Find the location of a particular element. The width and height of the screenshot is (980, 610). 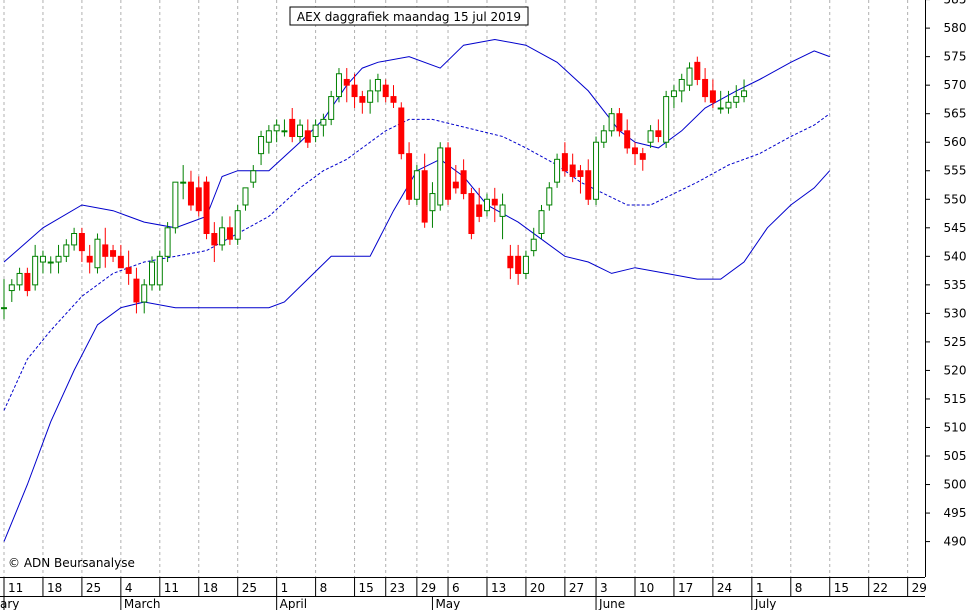

x-tick-label-16: 3 is located at coordinates (604, 588).